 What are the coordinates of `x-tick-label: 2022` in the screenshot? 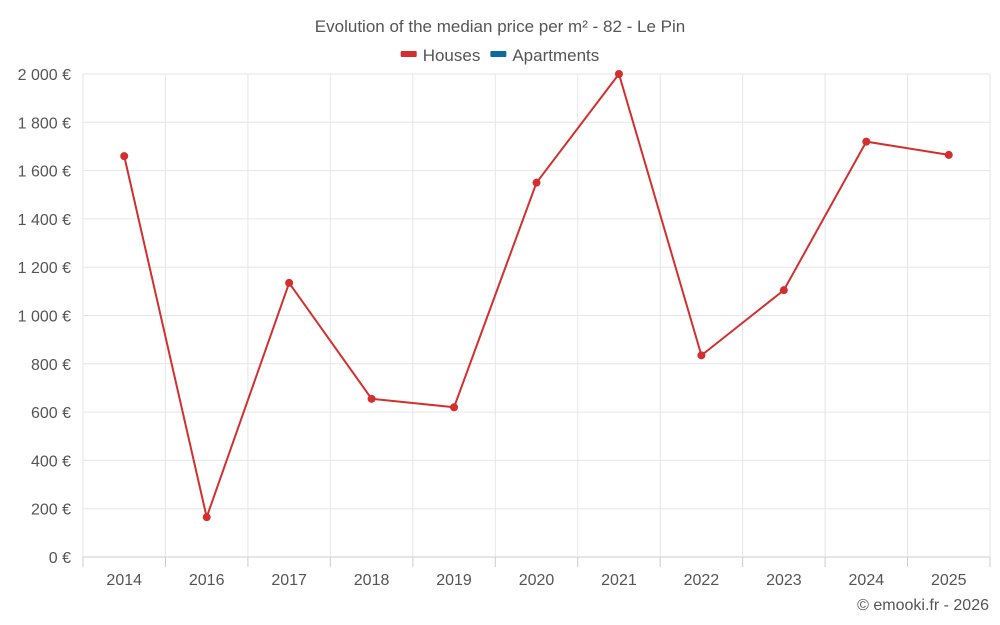 It's located at (702, 580).